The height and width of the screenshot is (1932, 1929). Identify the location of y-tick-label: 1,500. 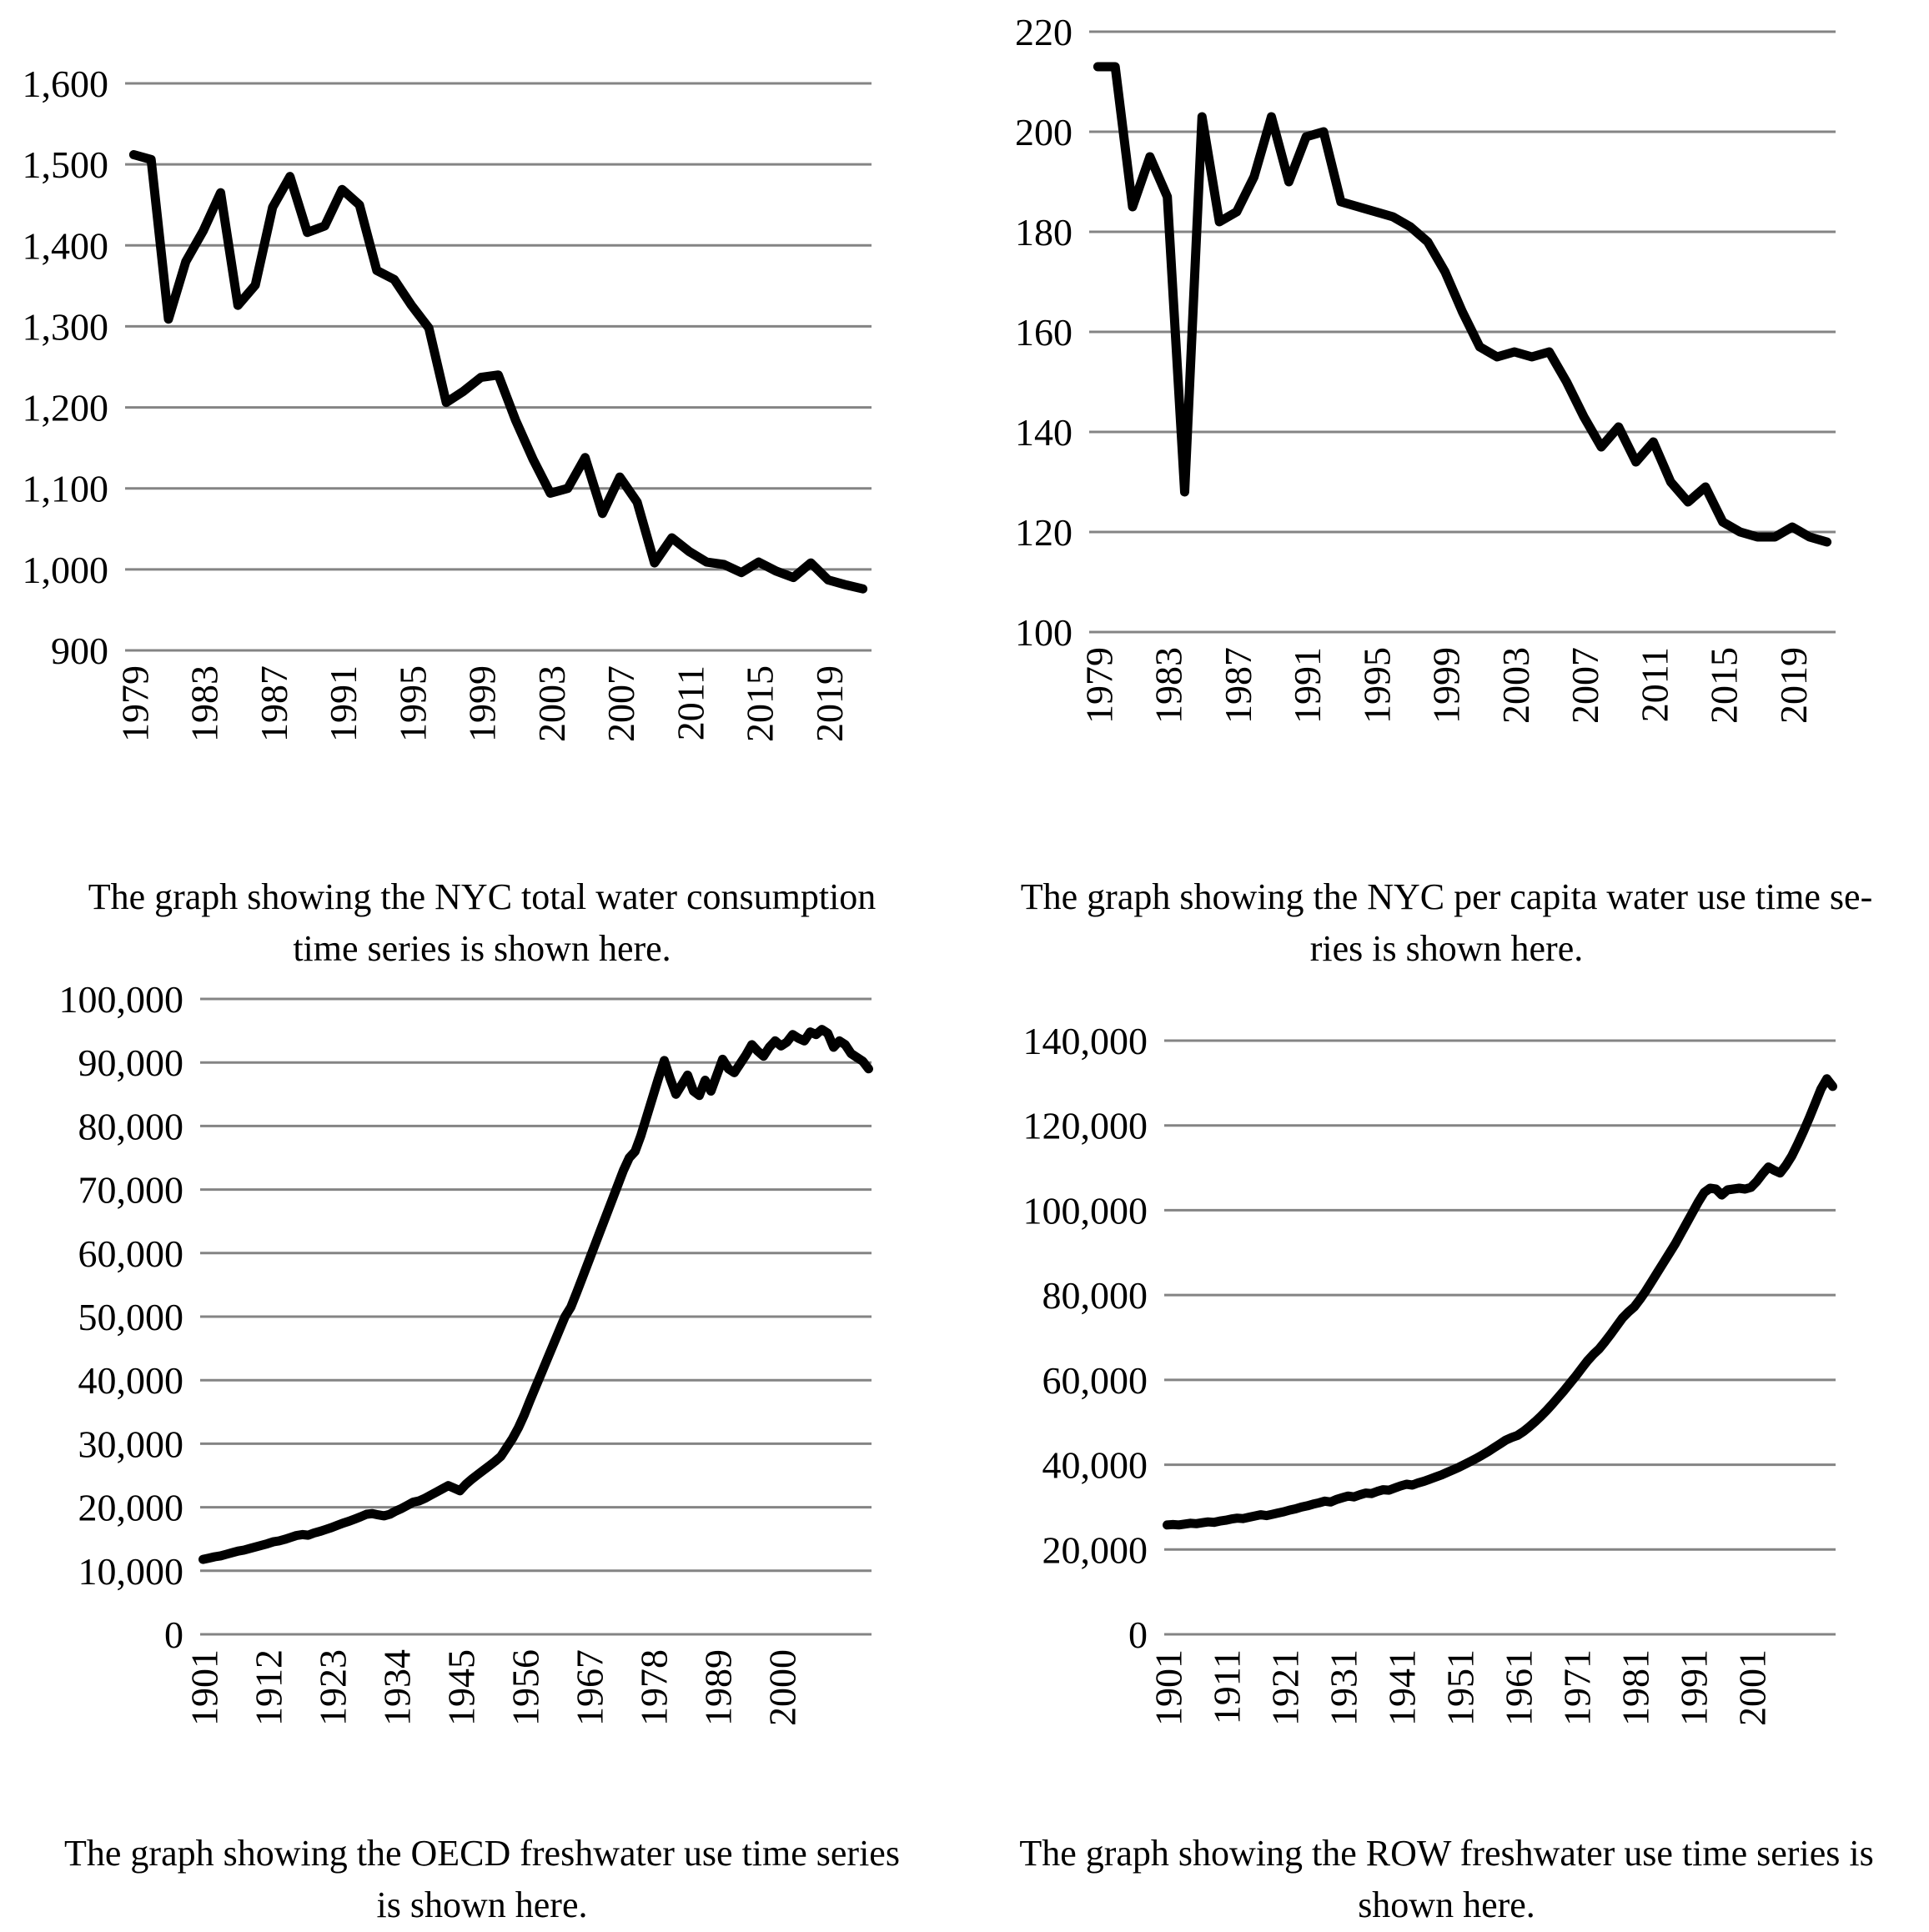
(66, 165).